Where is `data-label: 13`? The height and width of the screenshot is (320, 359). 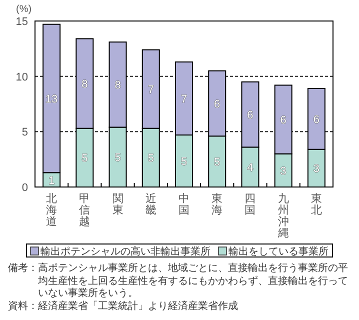
data-label: 13 is located at coordinates (51, 99).